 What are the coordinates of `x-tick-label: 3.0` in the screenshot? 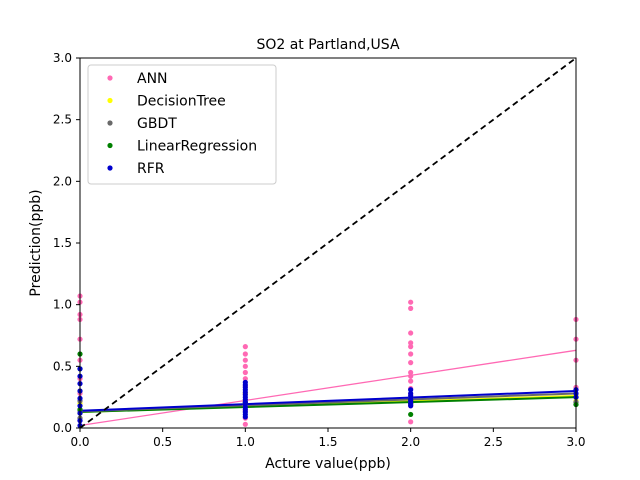 It's located at (575, 442).